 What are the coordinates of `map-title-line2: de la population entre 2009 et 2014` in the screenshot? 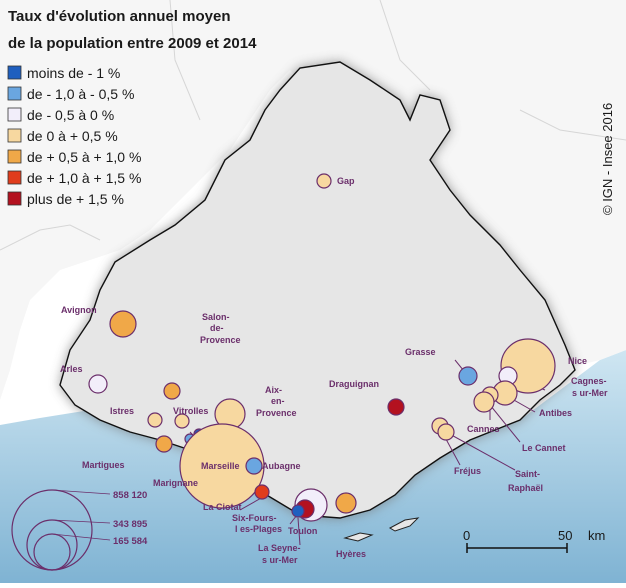 It's located at (132, 43).